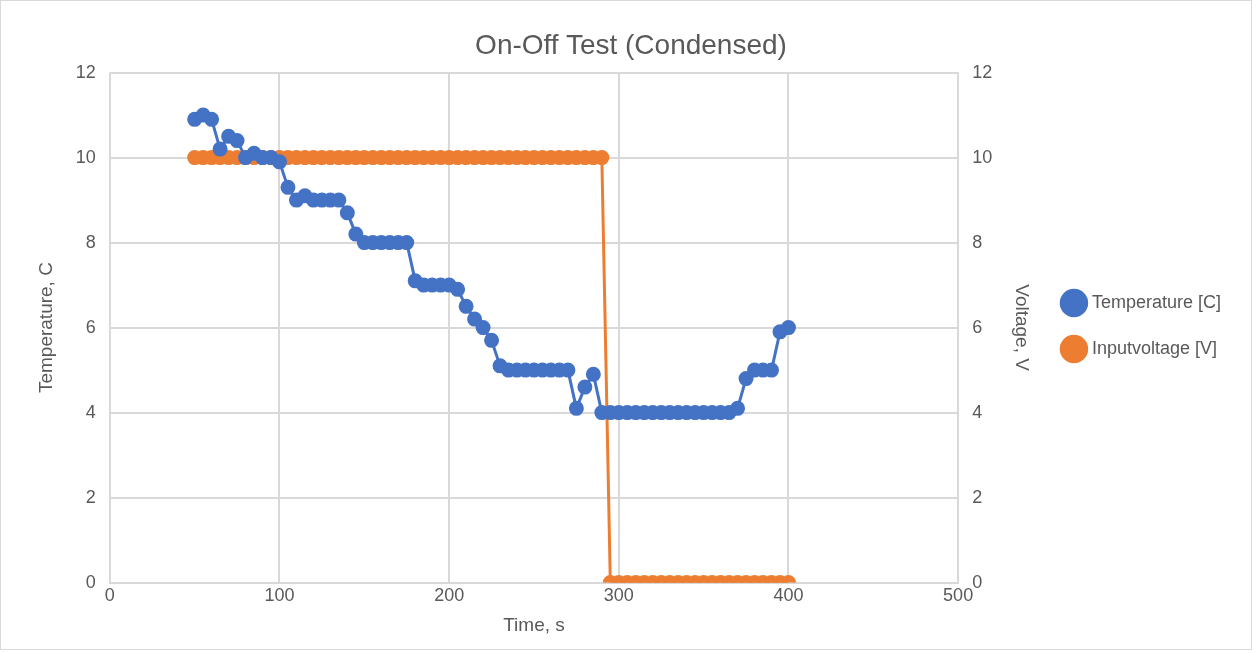  I want to click on chart-title: On-Off Test (Condensed), so click(631, 44).